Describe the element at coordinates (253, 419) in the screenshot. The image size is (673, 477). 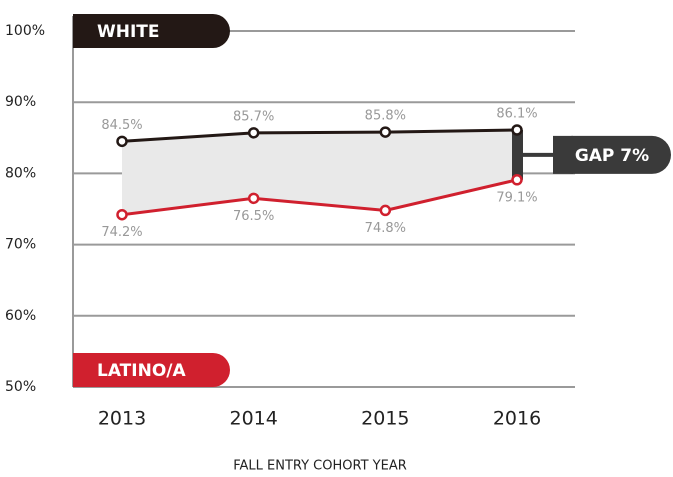
I see `x-tick-label: 2014` at that location.